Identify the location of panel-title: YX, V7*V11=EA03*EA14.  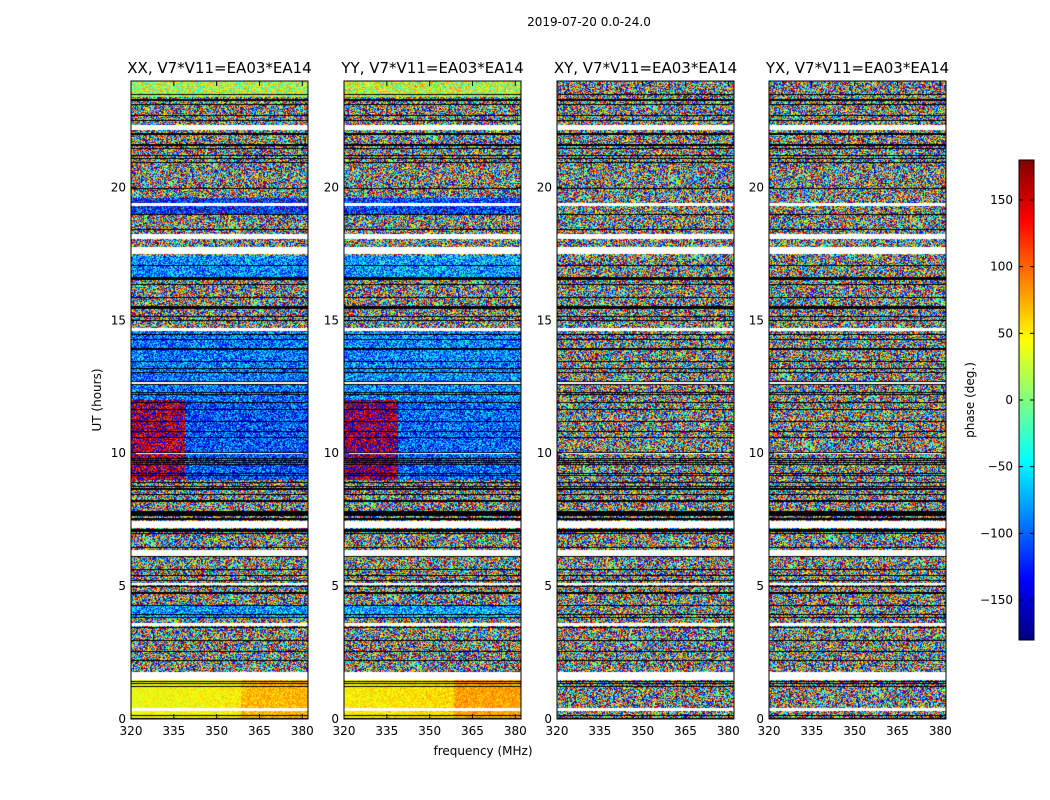
(857, 68).